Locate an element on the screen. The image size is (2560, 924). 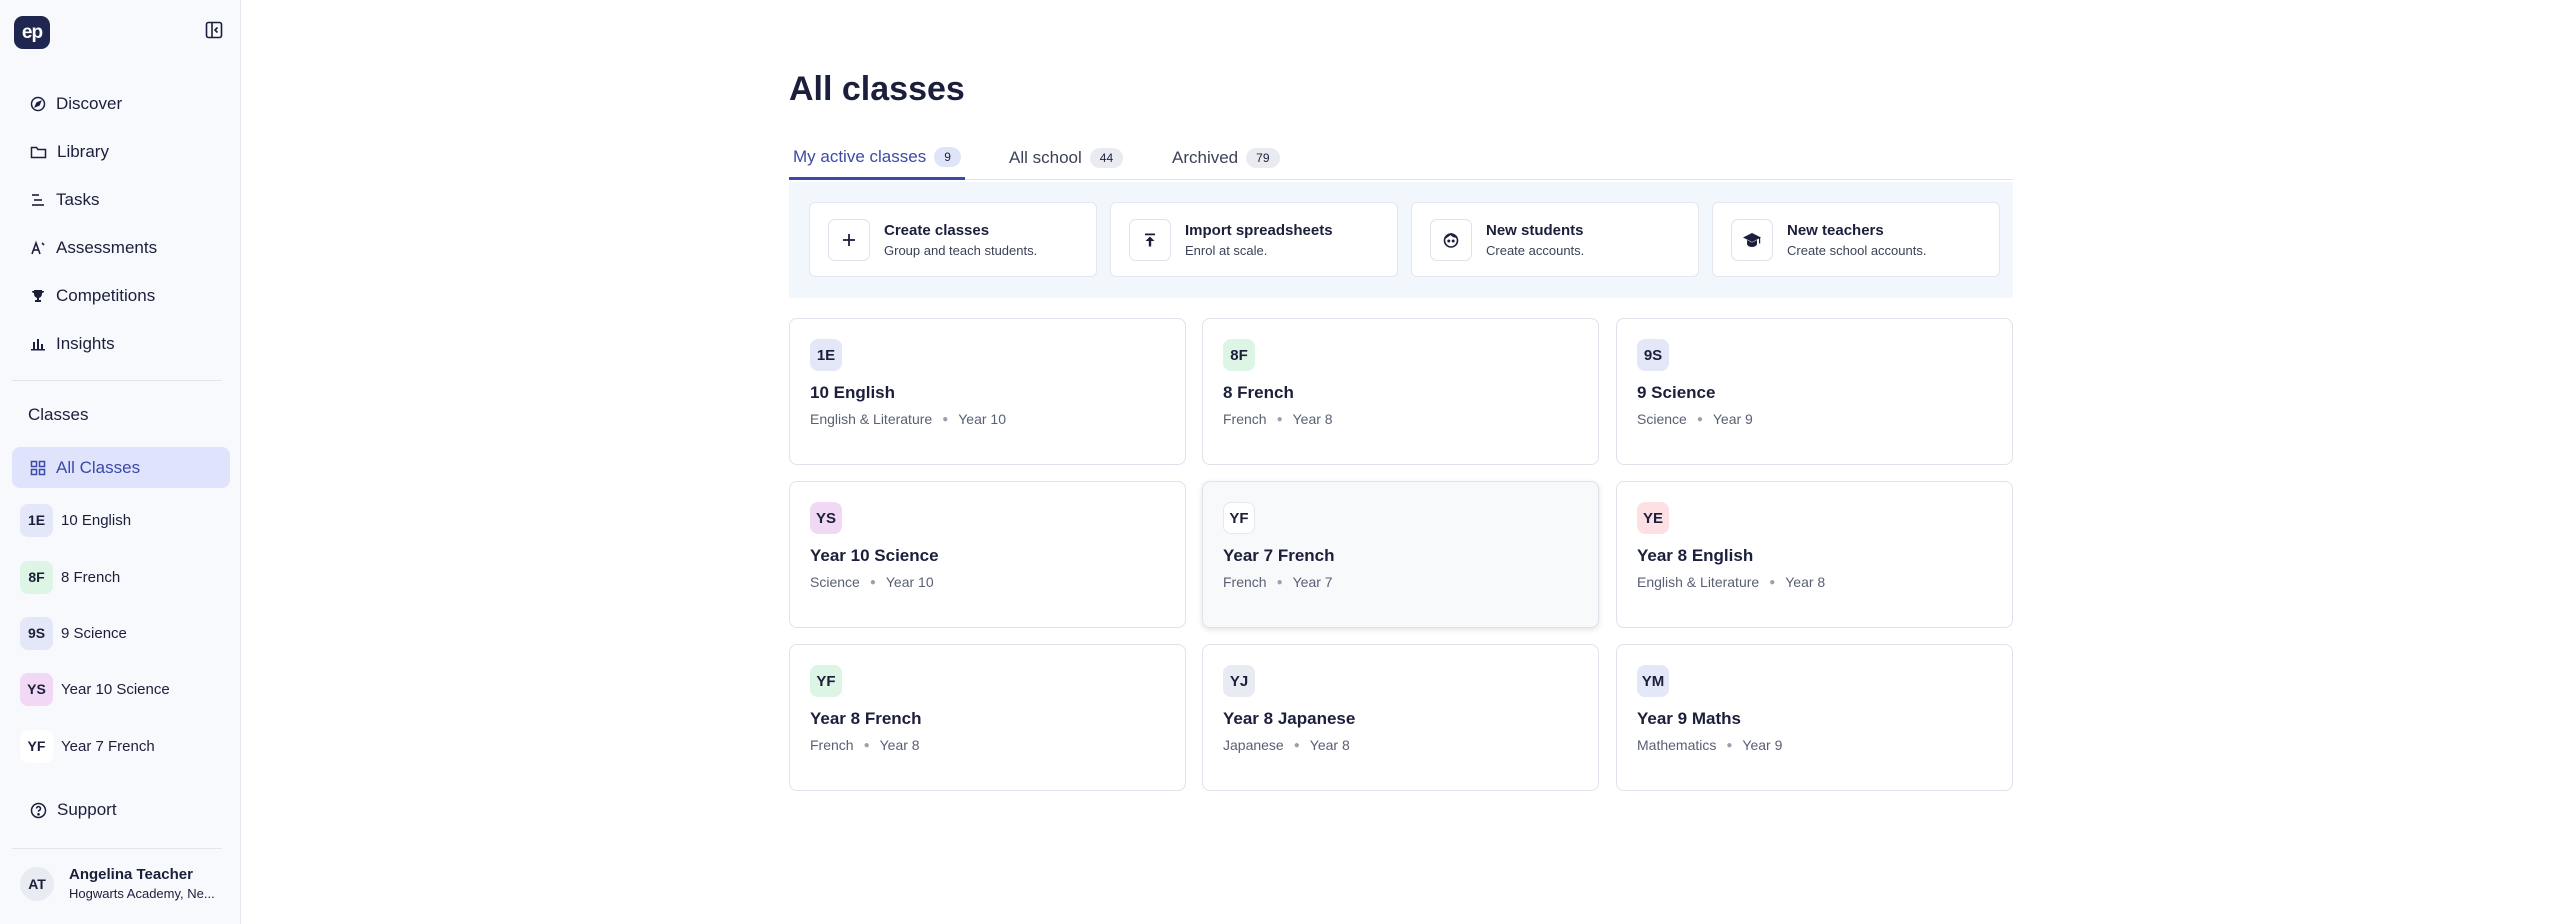
import-spreadsheets-button: Import spreadsheets Enrol at scale. is located at coordinates (1254, 239).